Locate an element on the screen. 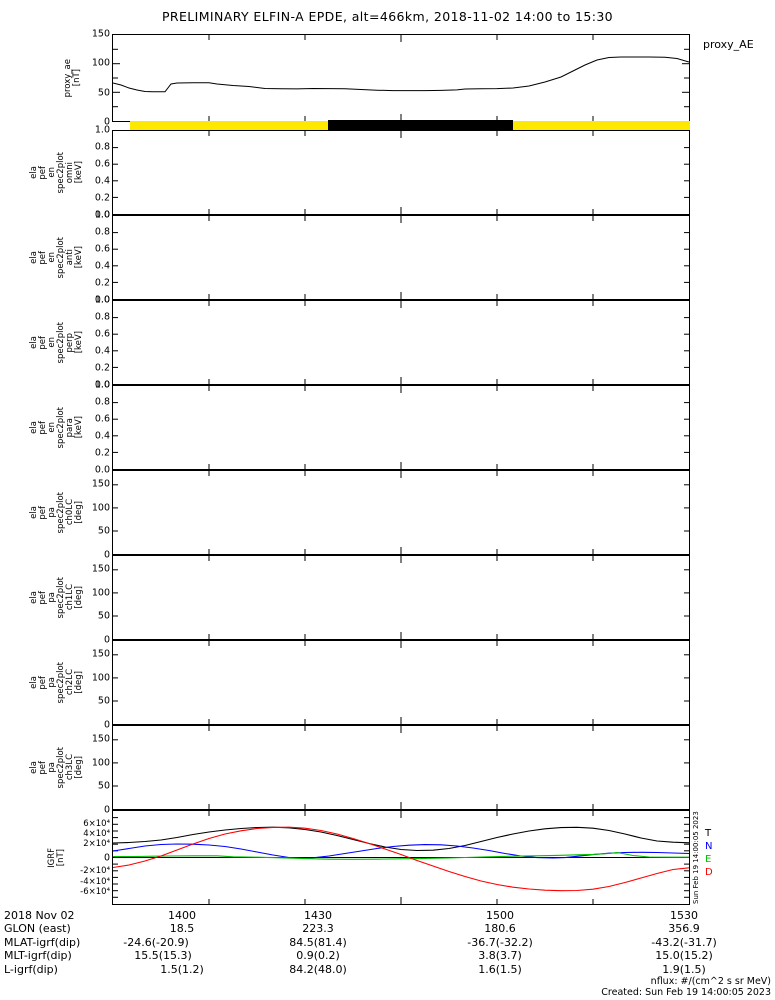 The width and height of the screenshot is (775, 1000). annotation-value: 1.6(1.5) is located at coordinates (500, 969).